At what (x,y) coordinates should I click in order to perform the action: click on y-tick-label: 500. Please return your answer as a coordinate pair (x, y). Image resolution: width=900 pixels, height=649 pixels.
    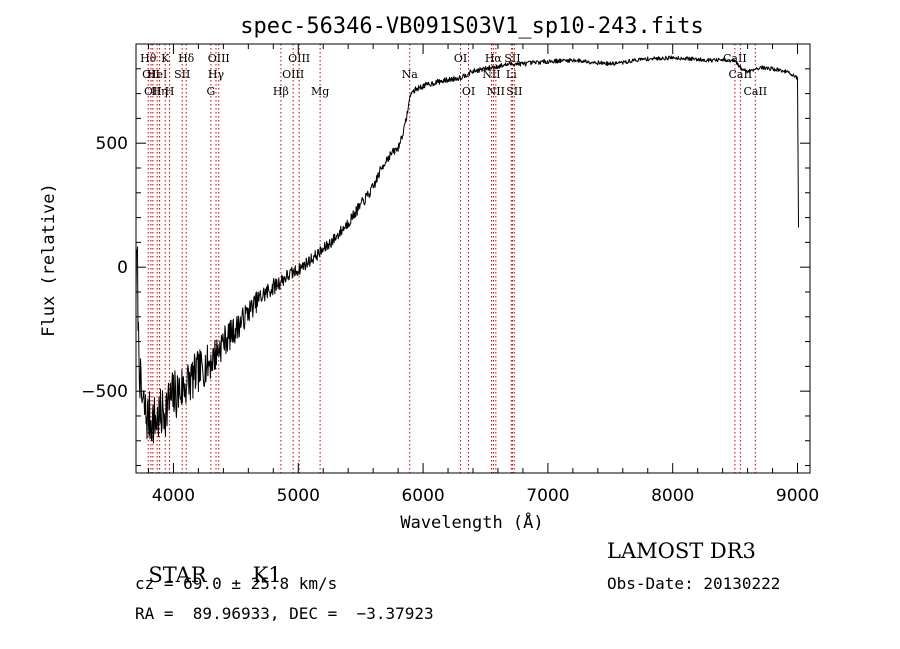
    Looking at the image, I should click on (112, 144).